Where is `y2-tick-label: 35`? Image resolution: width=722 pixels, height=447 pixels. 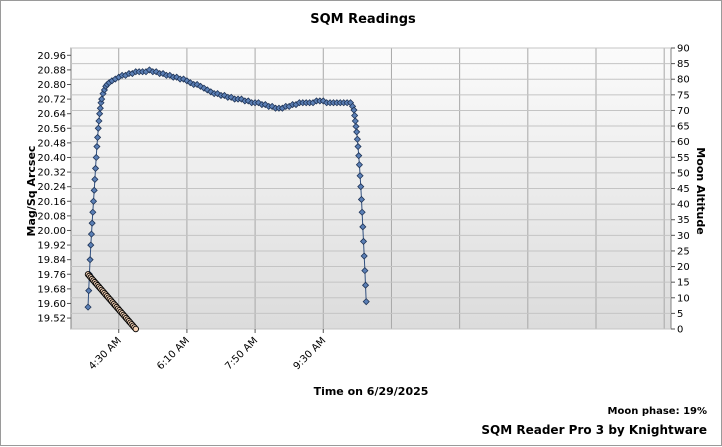
y2-tick-label: 35 is located at coordinates (683, 220).